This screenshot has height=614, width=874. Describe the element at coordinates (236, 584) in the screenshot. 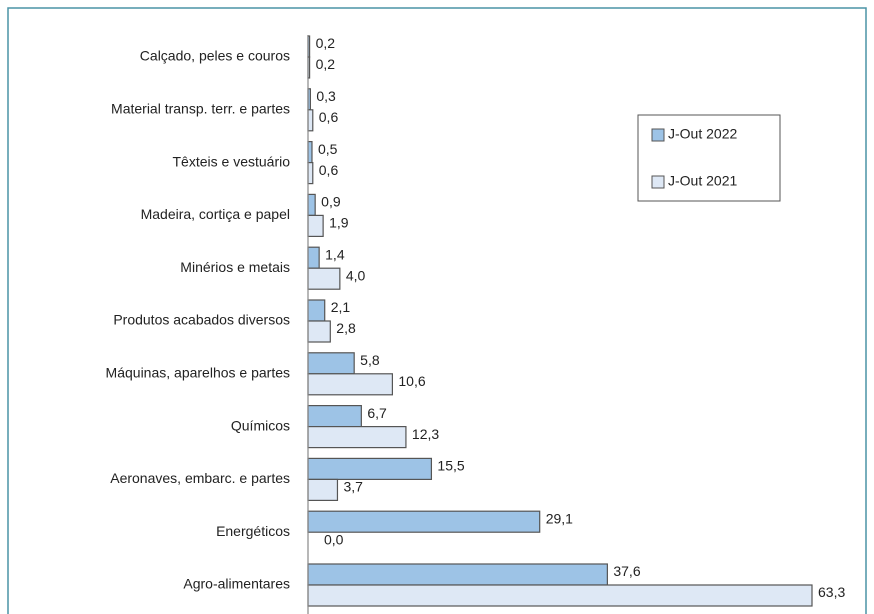

I see `category-label: Agro-alimentares` at that location.